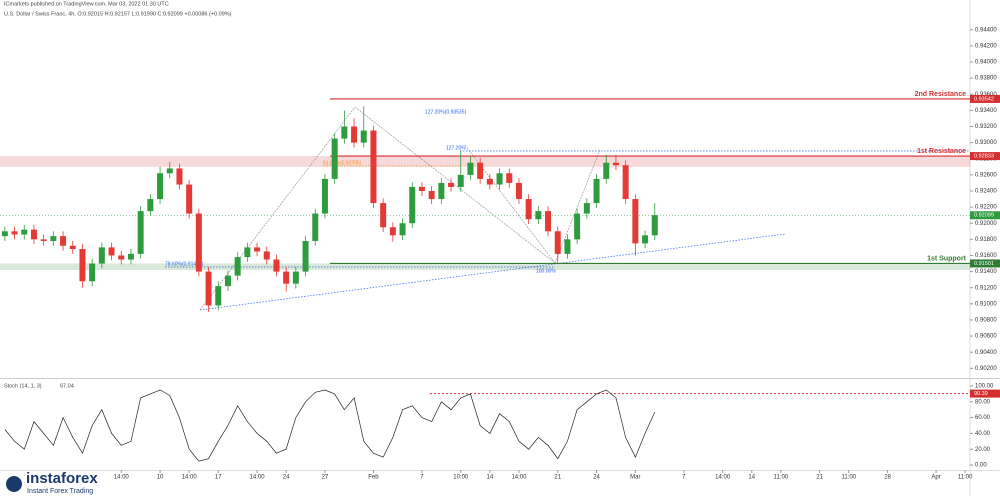  What do you see at coordinates (983, 434) in the screenshot?
I see `y-tick-label: 40.00` at bounding box center [983, 434].